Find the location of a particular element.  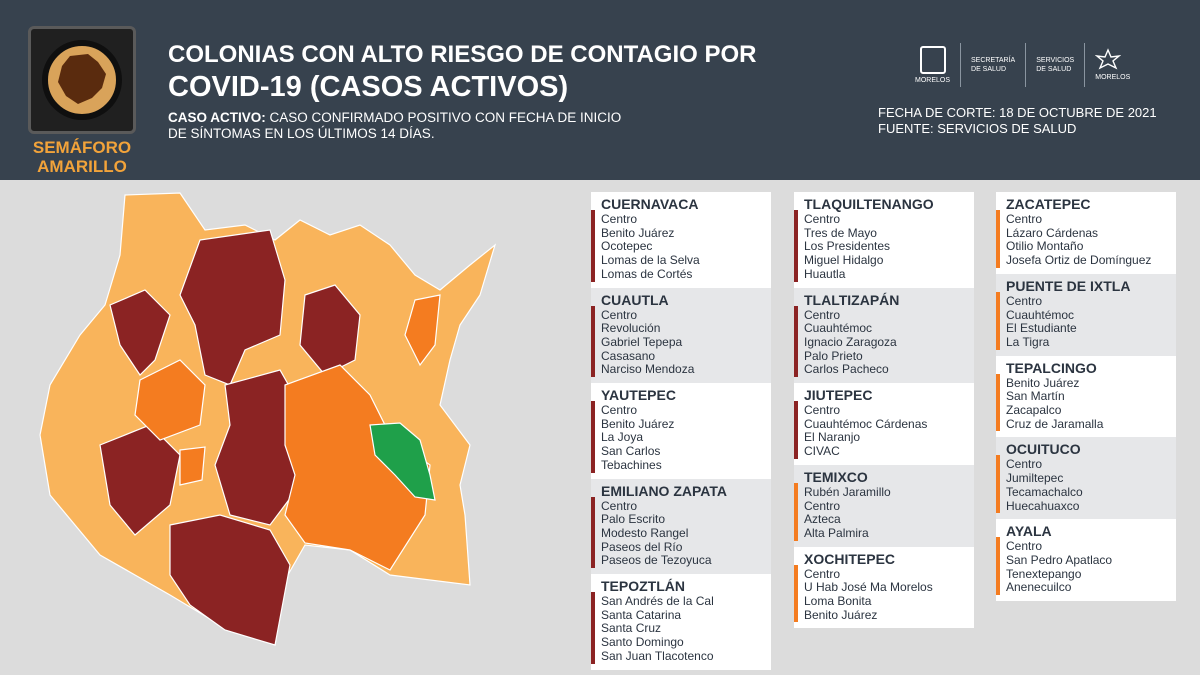

semaforo-frame is located at coordinates (82, 80).